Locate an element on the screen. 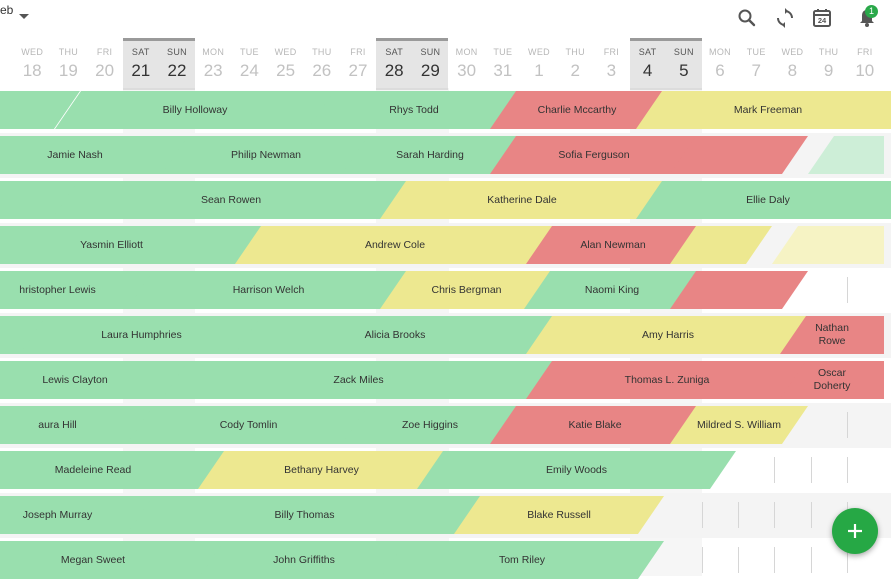  sync-icon is located at coordinates (785, 18).